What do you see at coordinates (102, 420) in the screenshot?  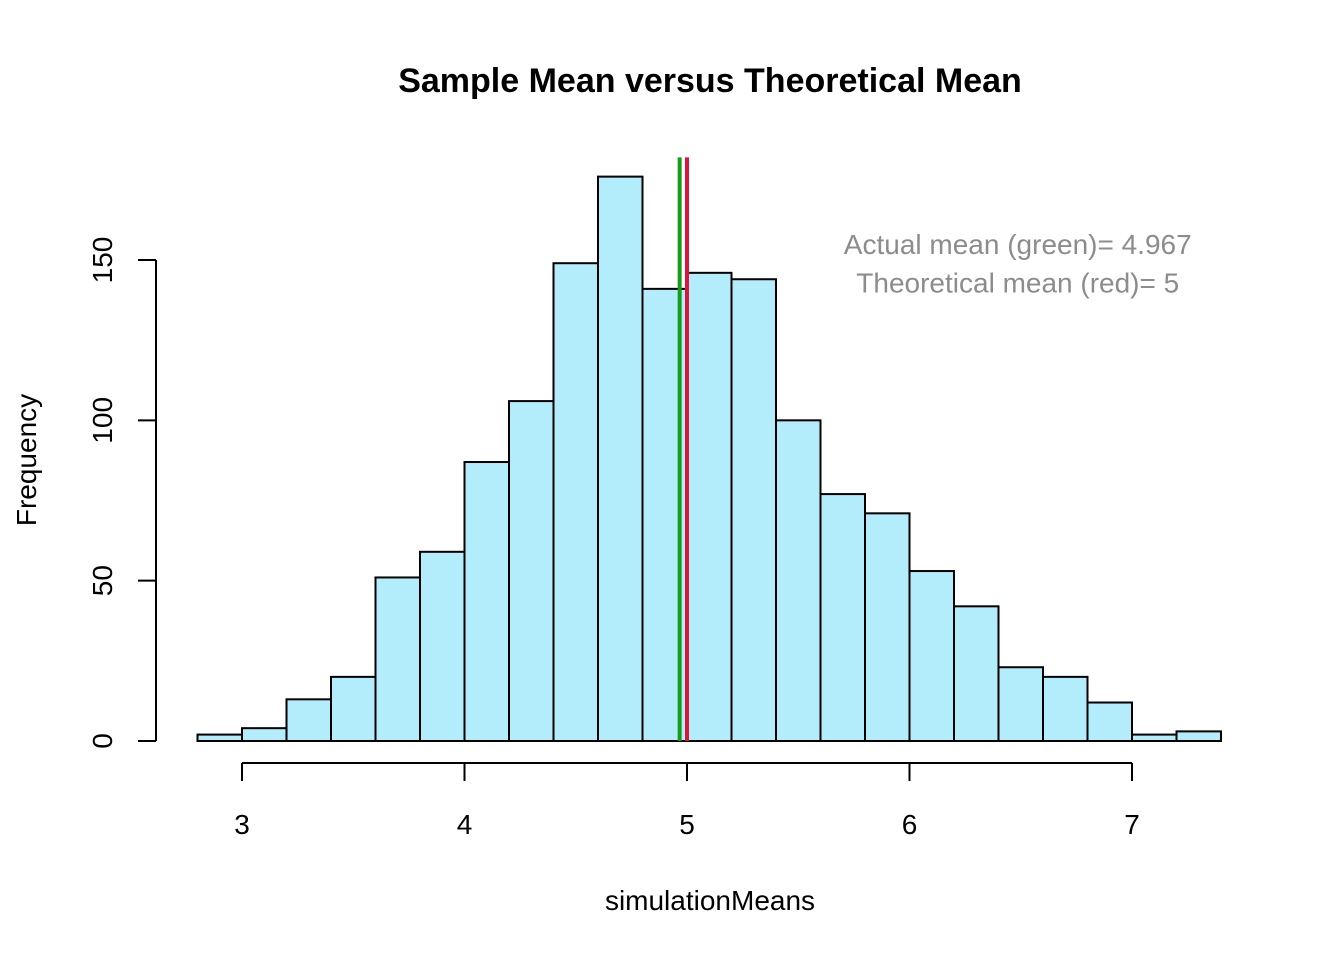 I see `y-tick-label: 100` at bounding box center [102, 420].